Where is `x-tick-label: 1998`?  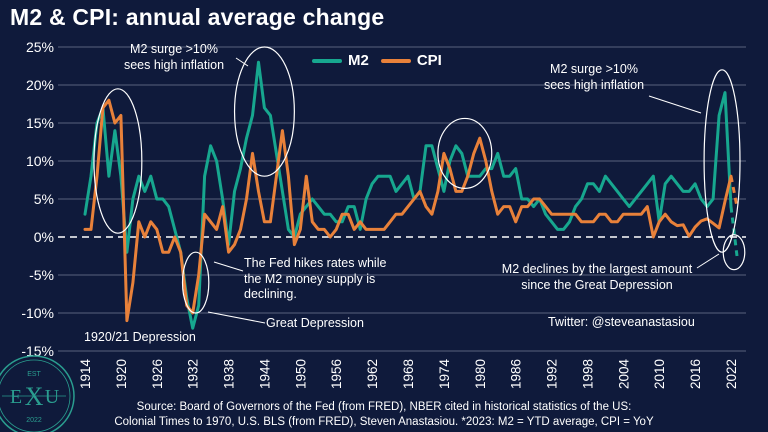
x-tick-label: 1998 is located at coordinates (587, 374).